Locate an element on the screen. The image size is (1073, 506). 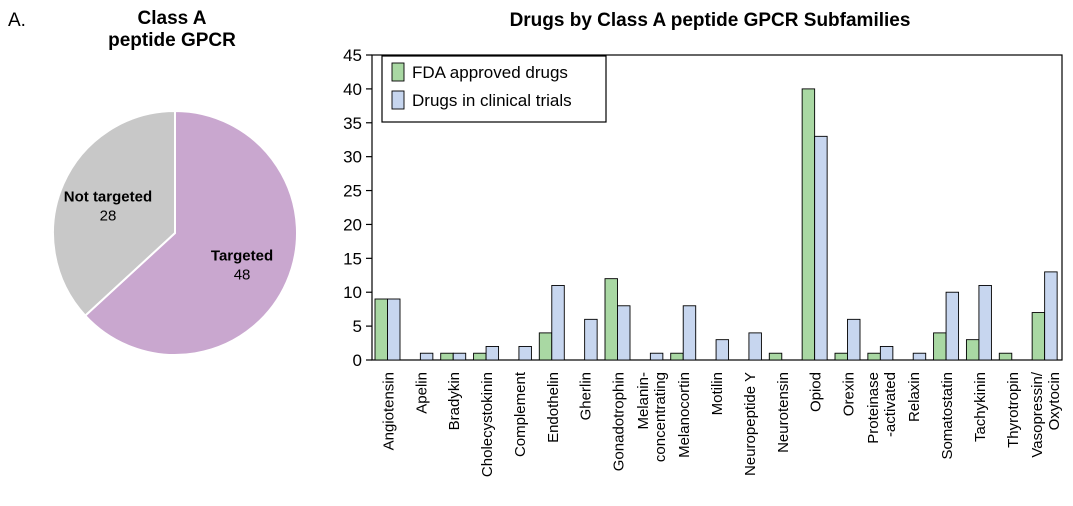
y-tick-label: 40 is located at coordinates (352, 89).